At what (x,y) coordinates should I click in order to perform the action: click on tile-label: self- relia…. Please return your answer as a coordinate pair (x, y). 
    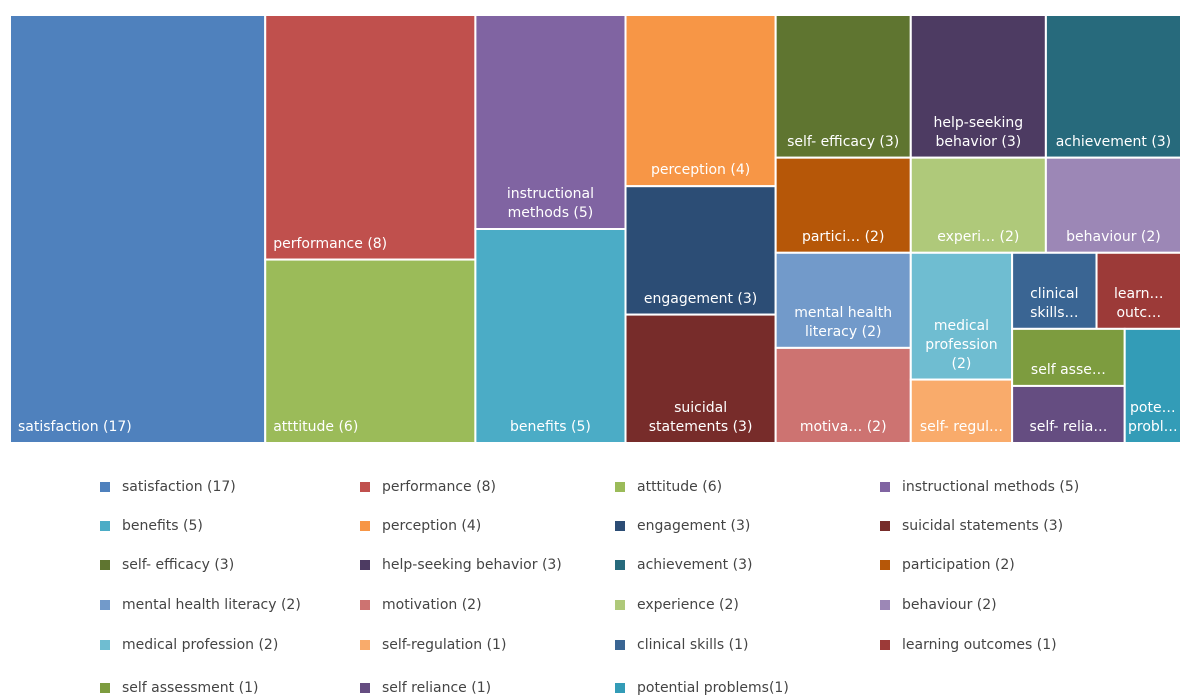
    Looking at the image, I should click on (1068, 426).